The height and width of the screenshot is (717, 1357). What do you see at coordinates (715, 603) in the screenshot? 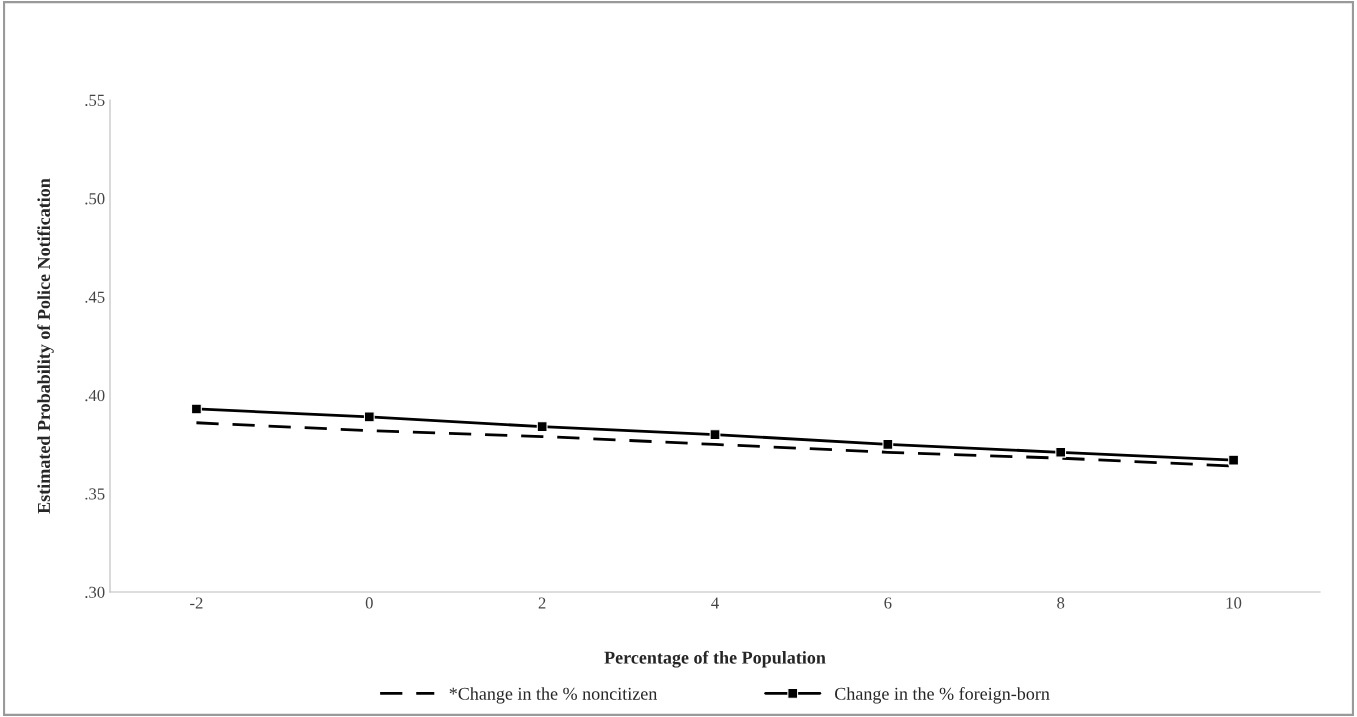
I see `x-tick-label: 4` at bounding box center [715, 603].